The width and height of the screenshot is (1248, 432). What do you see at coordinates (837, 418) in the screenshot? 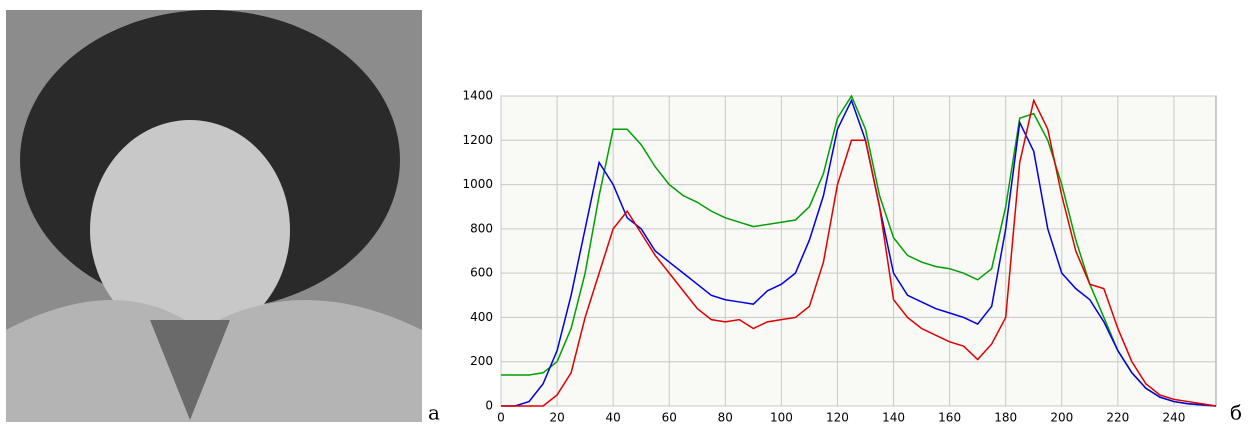
I see `x-tick-label: 120` at bounding box center [837, 418].